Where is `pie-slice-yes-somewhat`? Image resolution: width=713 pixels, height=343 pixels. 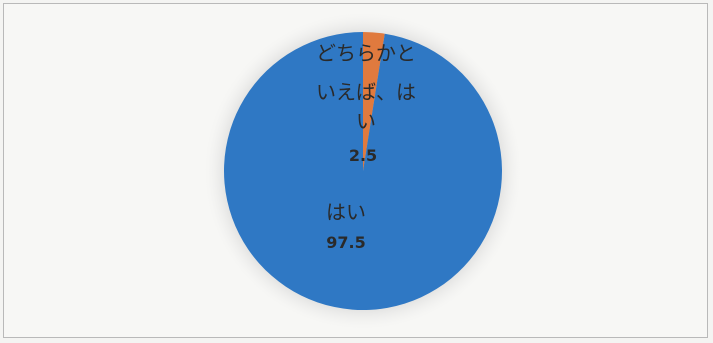 pie-slice-yes-somewhat is located at coordinates (374, 101).